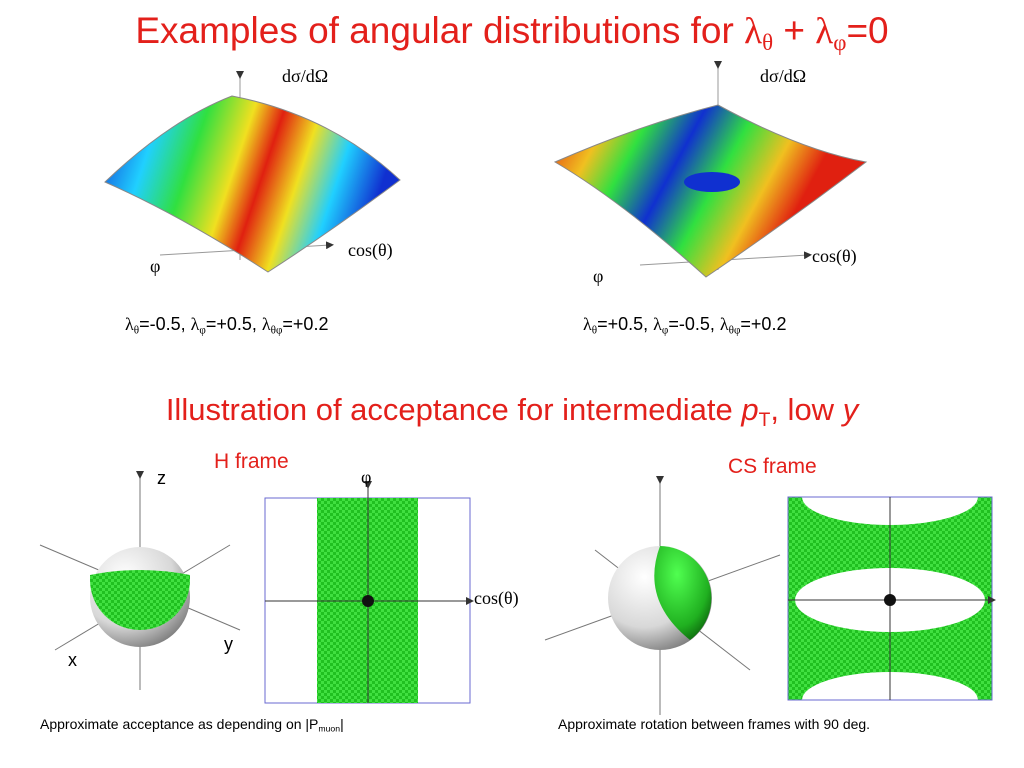  What do you see at coordinates (140, 580) in the screenshot?
I see `sphere-h-frame` at bounding box center [140, 580].